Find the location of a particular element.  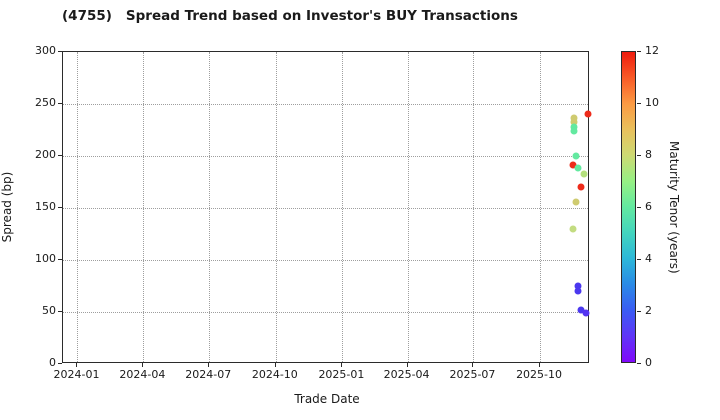

x-tick-label: 2025-10 is located at coordinates (539, 374).